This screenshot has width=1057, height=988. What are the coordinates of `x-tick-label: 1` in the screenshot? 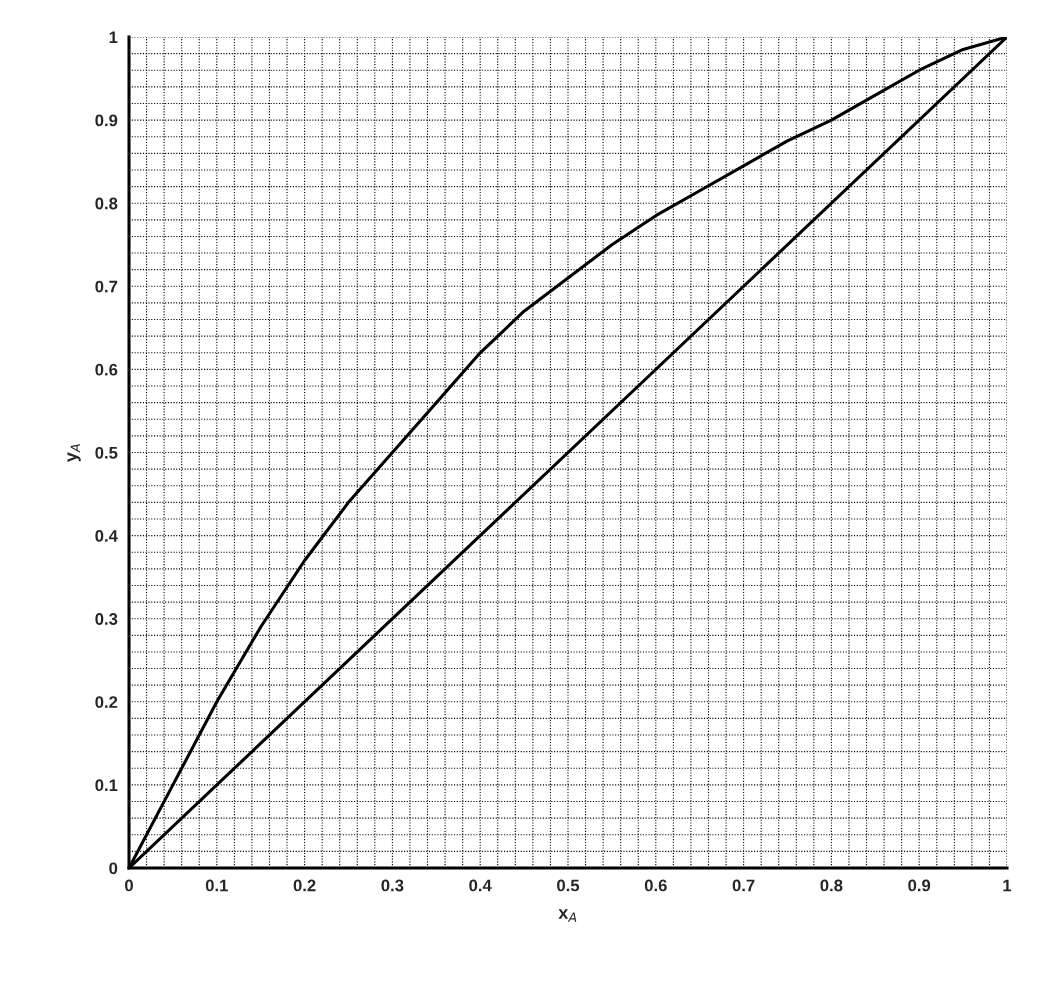 It's located at (1007, 885).